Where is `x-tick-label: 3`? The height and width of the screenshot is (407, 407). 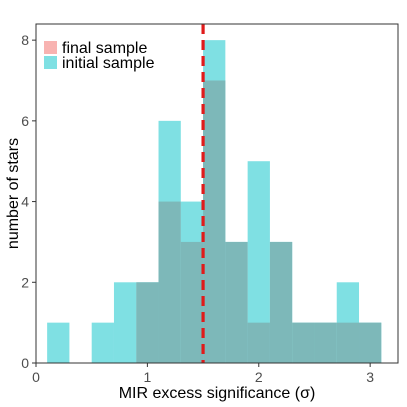 x-tick-label: 3 is located at coordinates (370, 377).